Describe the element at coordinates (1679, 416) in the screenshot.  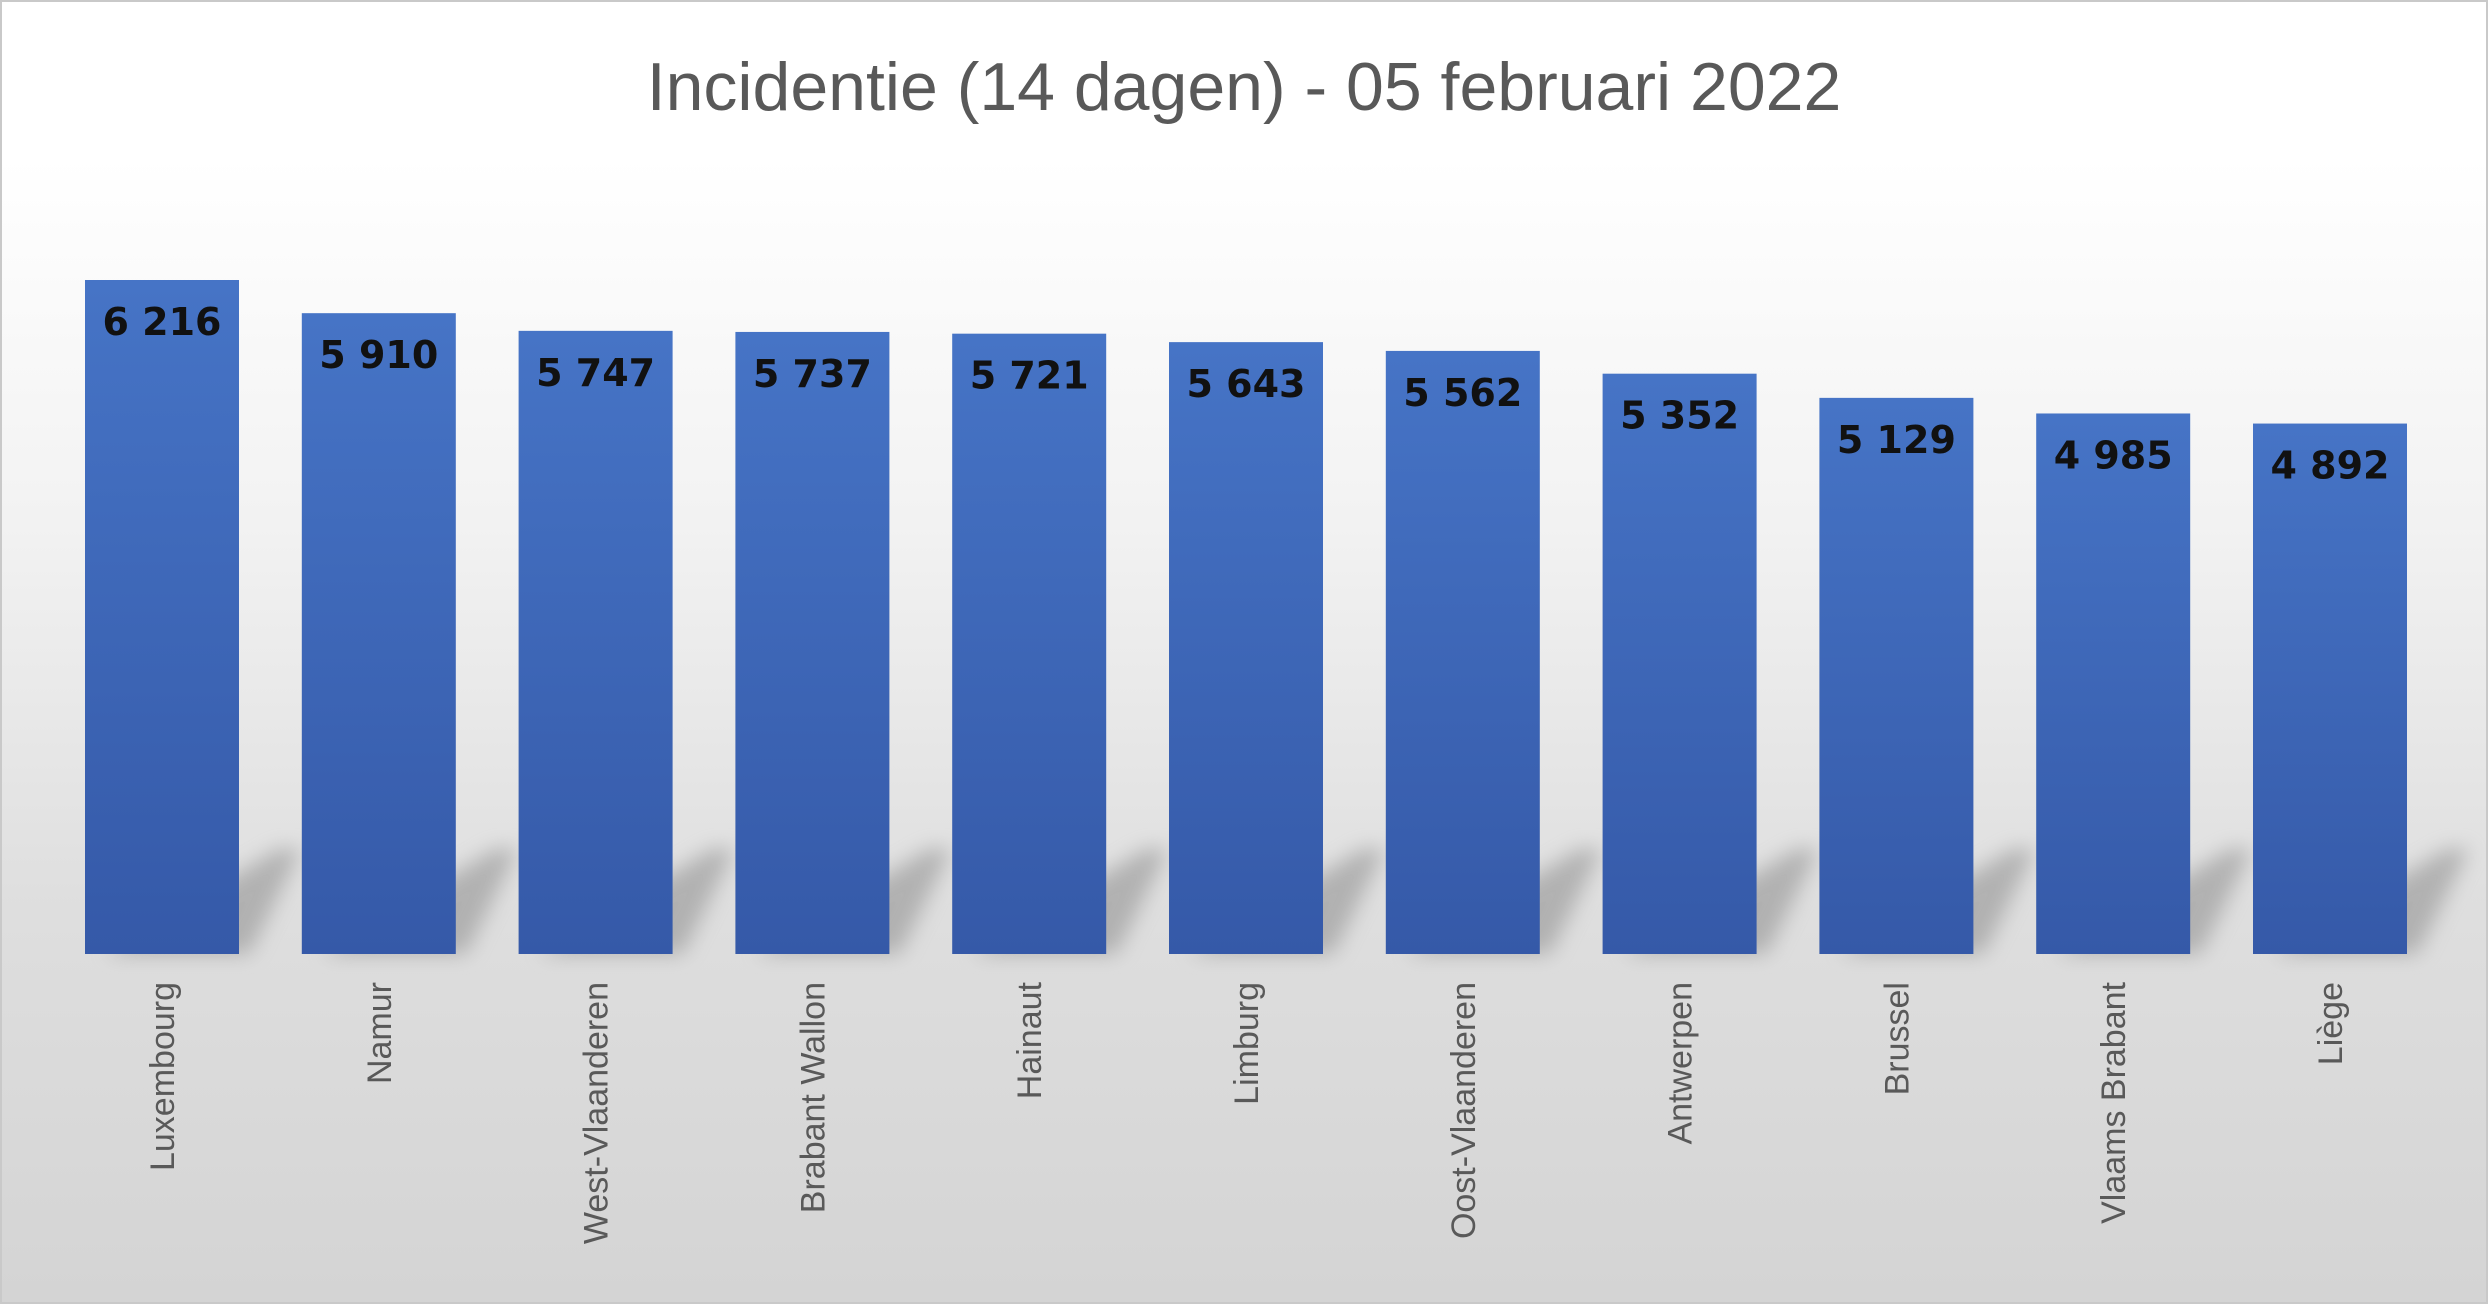
I see `data-label: 5 352` at that location.